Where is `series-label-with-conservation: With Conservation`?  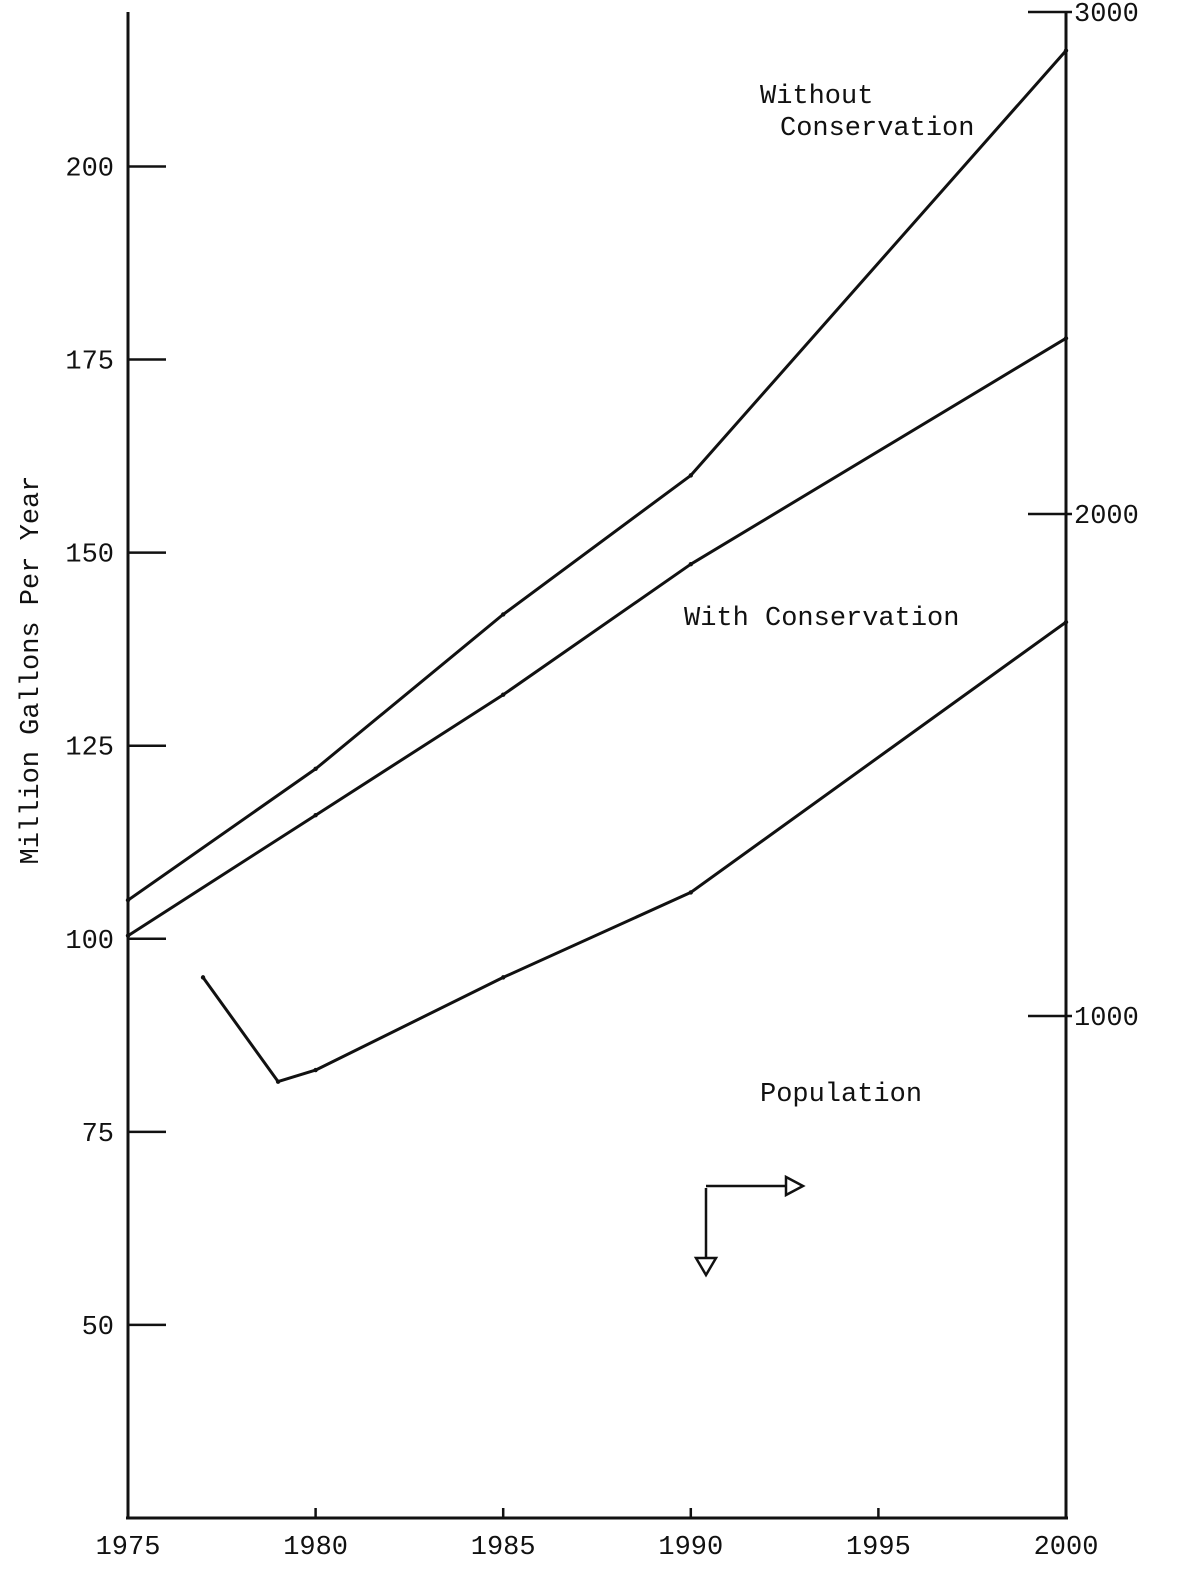
series-label-with-conservation: With Conservation is located at coordinates (821, 619).